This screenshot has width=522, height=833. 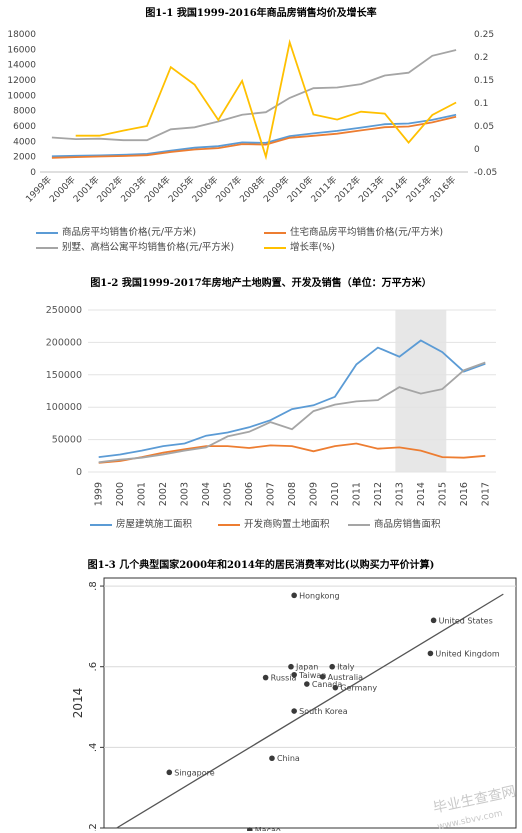 What do you see at coordinates (312, 675) in the screenshot?
I see `point-label: Taiwan` at bounding box center [312, 675].